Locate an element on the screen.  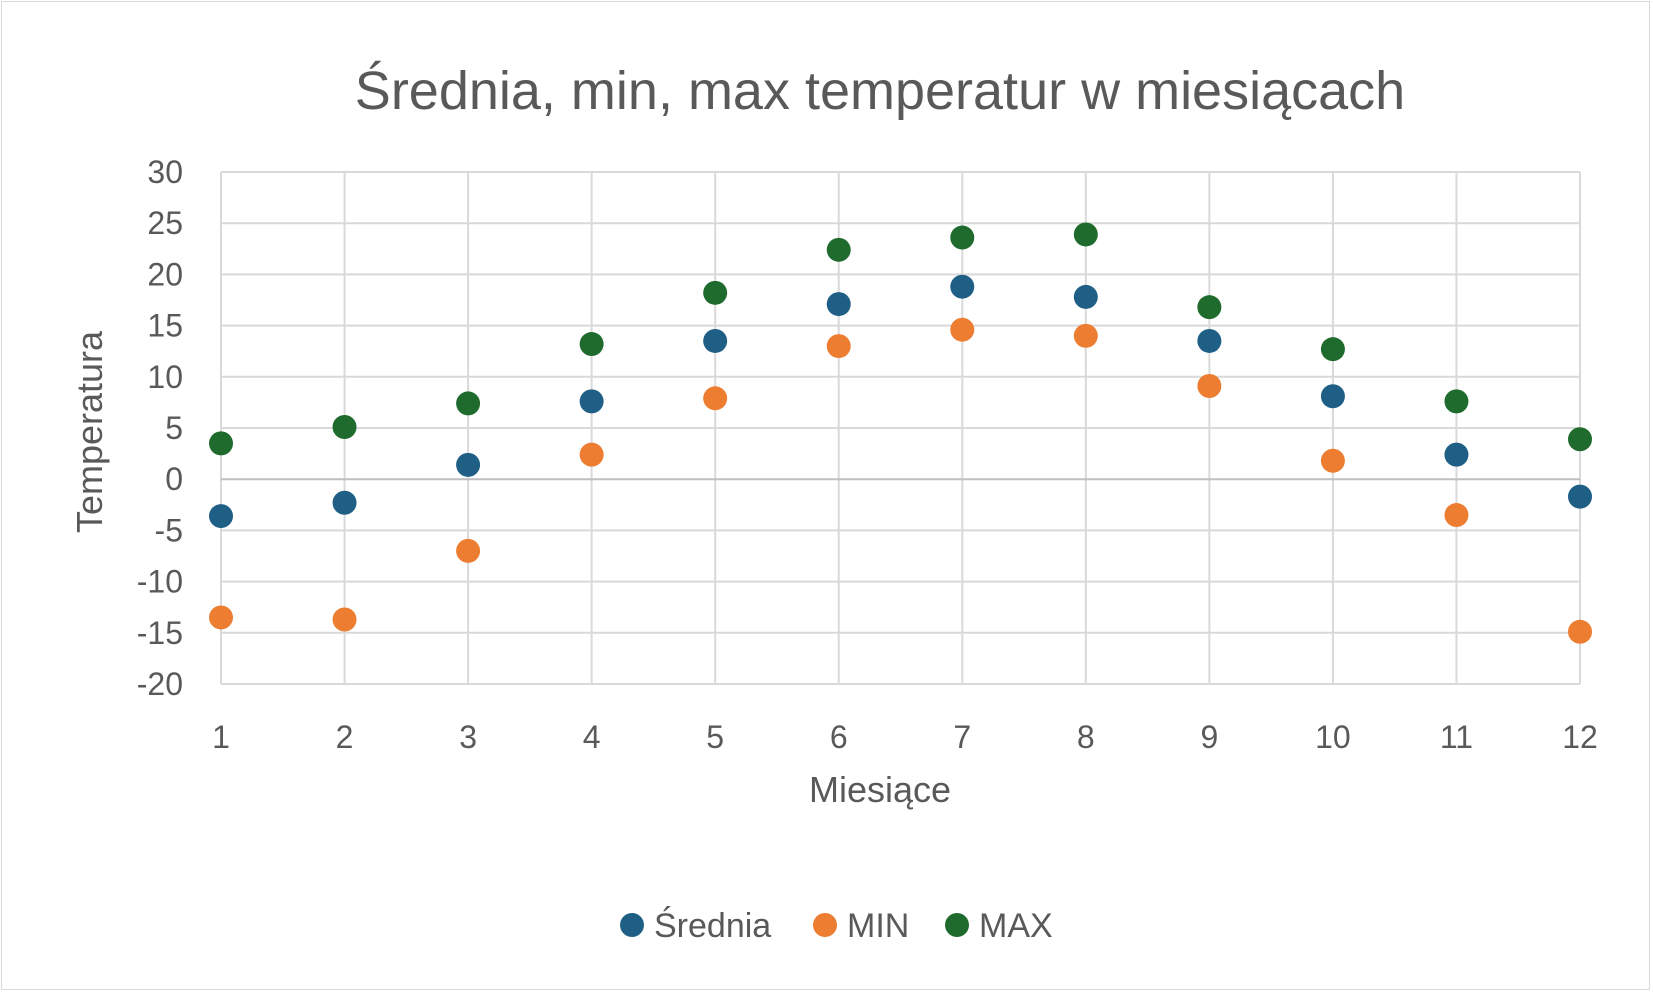
legend: Średnia MIN MAX is located at coordinates (836, 925).